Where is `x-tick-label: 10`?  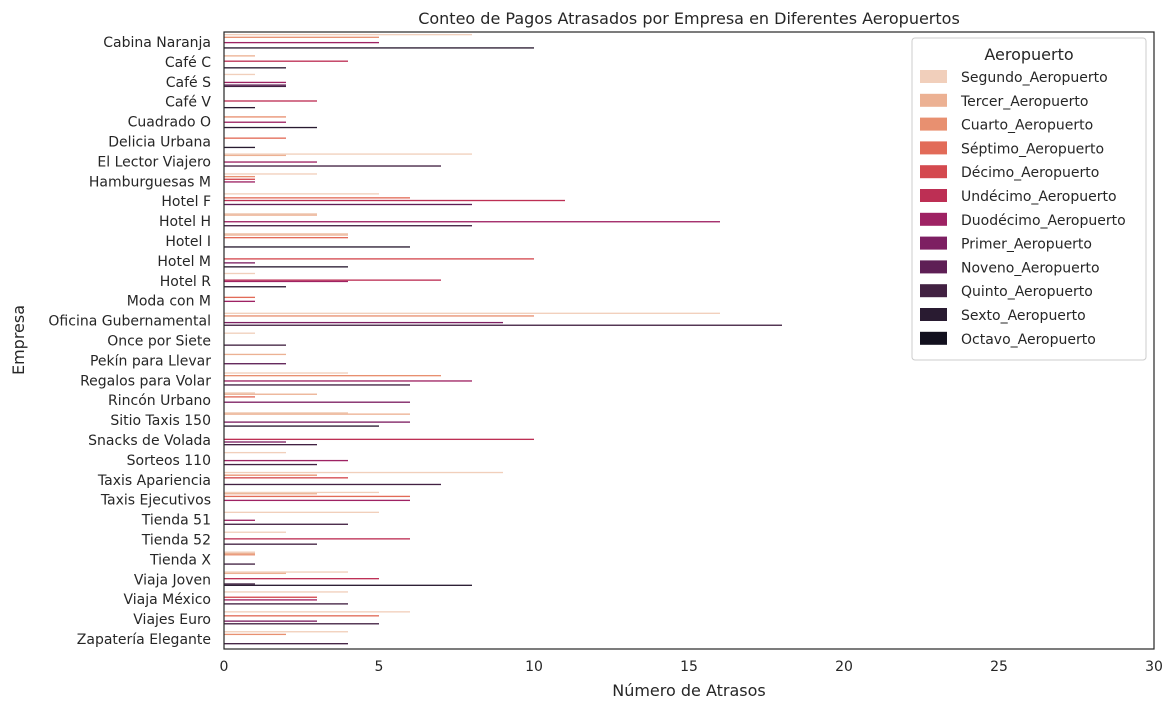 x-tick-label: 10 is located at coordinates (534, 667).